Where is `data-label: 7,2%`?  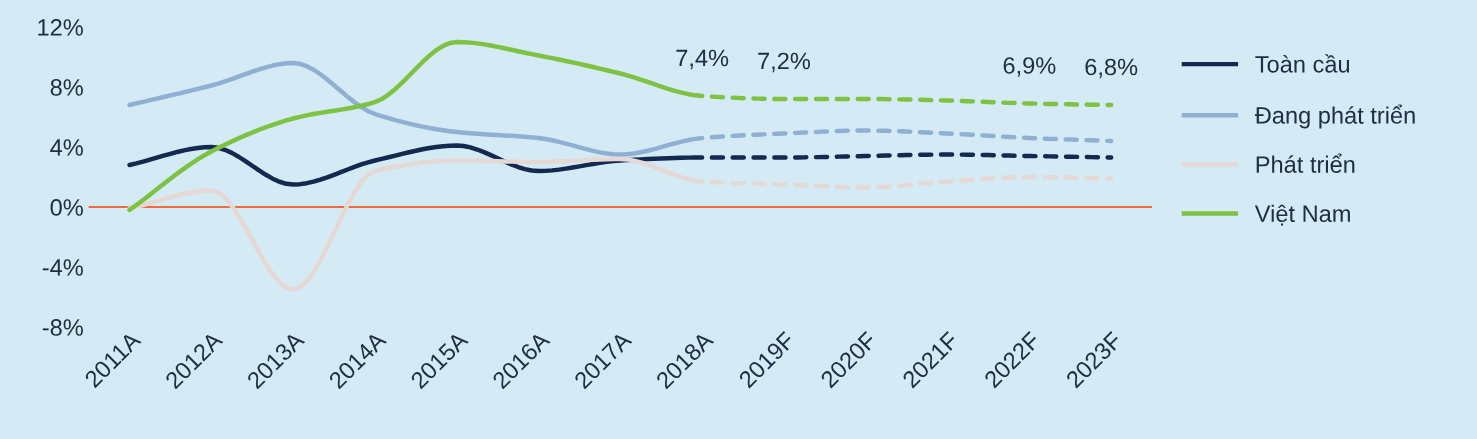 data-label: 7,2% is located at coordinates (784, 62).